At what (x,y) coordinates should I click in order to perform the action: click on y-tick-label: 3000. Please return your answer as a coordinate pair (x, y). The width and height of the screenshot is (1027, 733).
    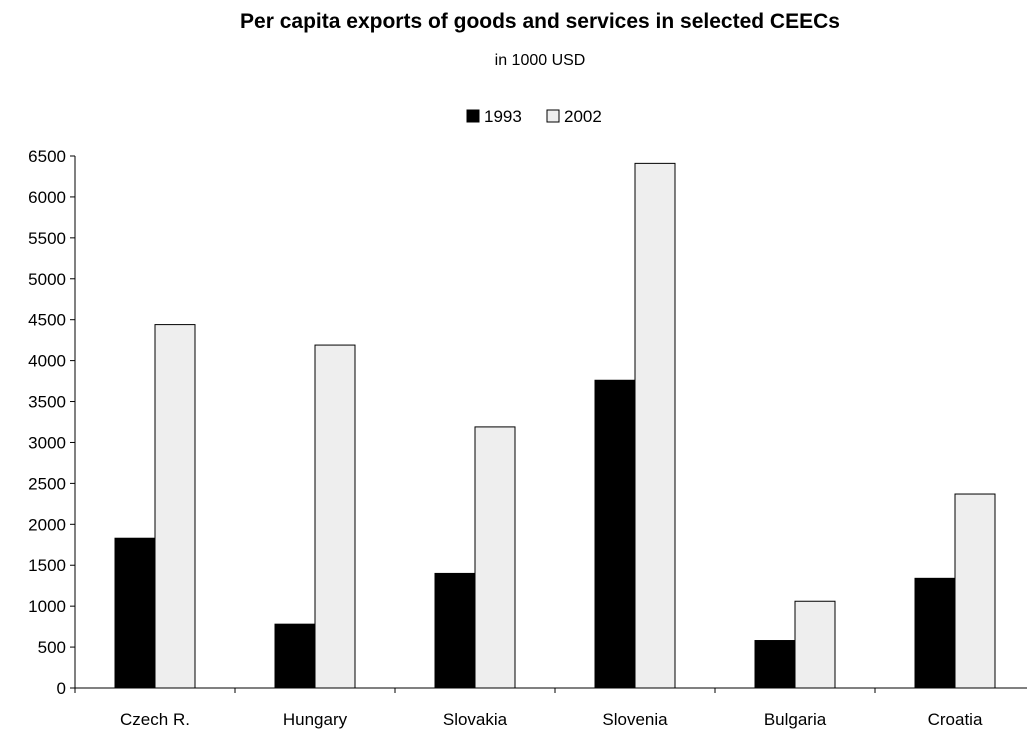
    Looking at the image, I should click on (47, 442).